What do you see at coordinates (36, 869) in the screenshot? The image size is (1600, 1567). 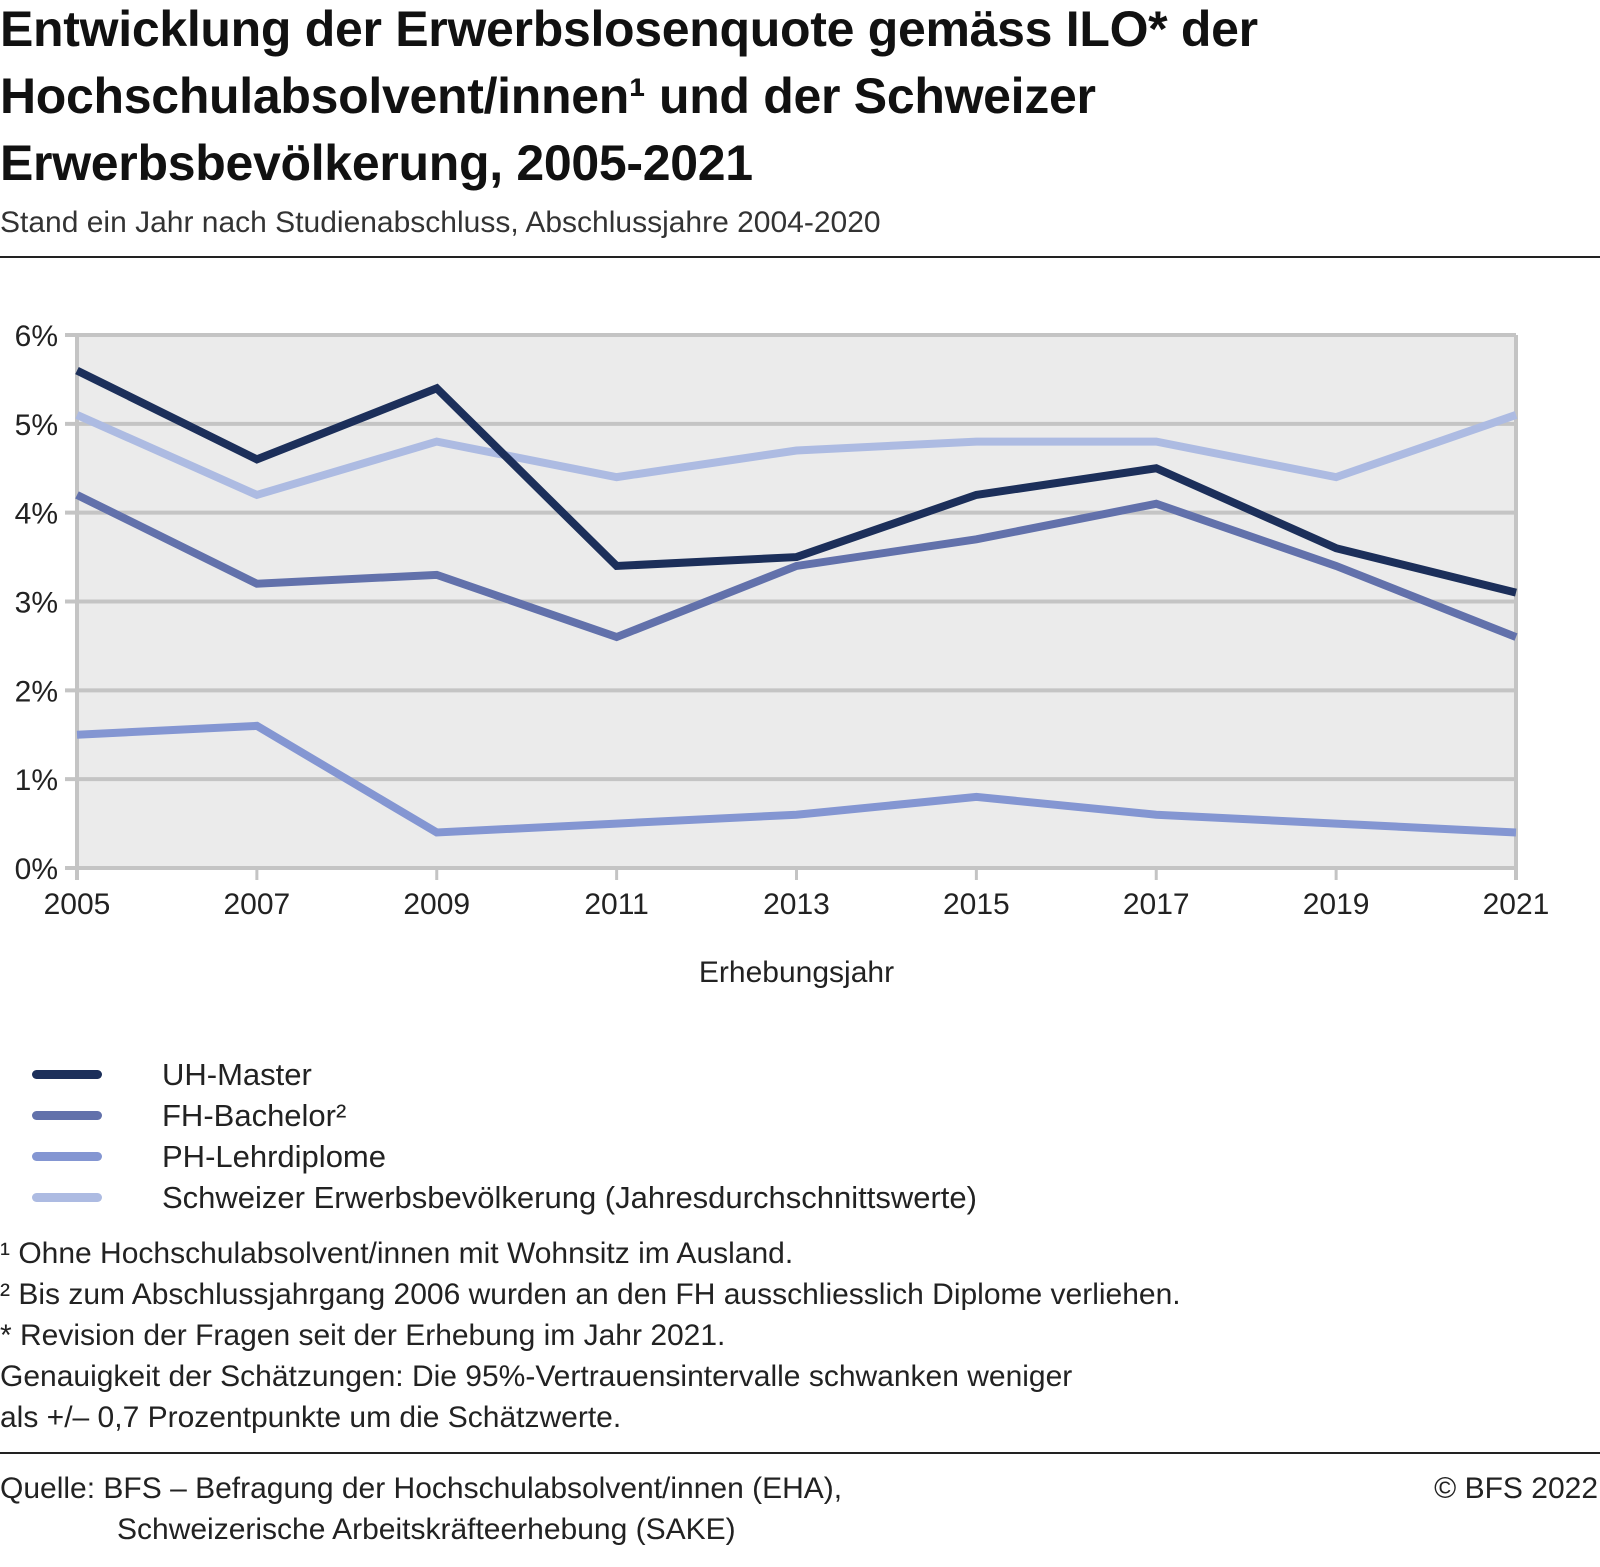 I see `y-tick-label: 0%` at bounding box center [36, 869].